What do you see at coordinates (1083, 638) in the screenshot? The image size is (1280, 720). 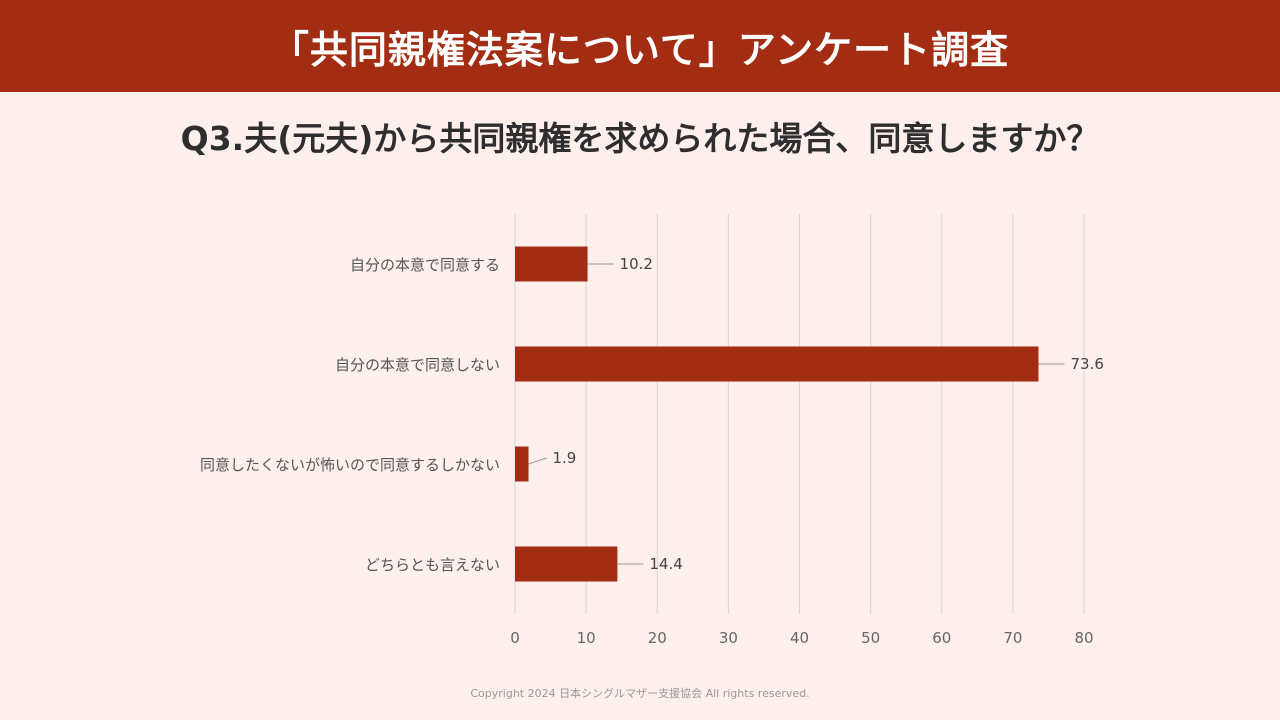 I see `x-tick-label: 80` at bounding box center [1083, 638].